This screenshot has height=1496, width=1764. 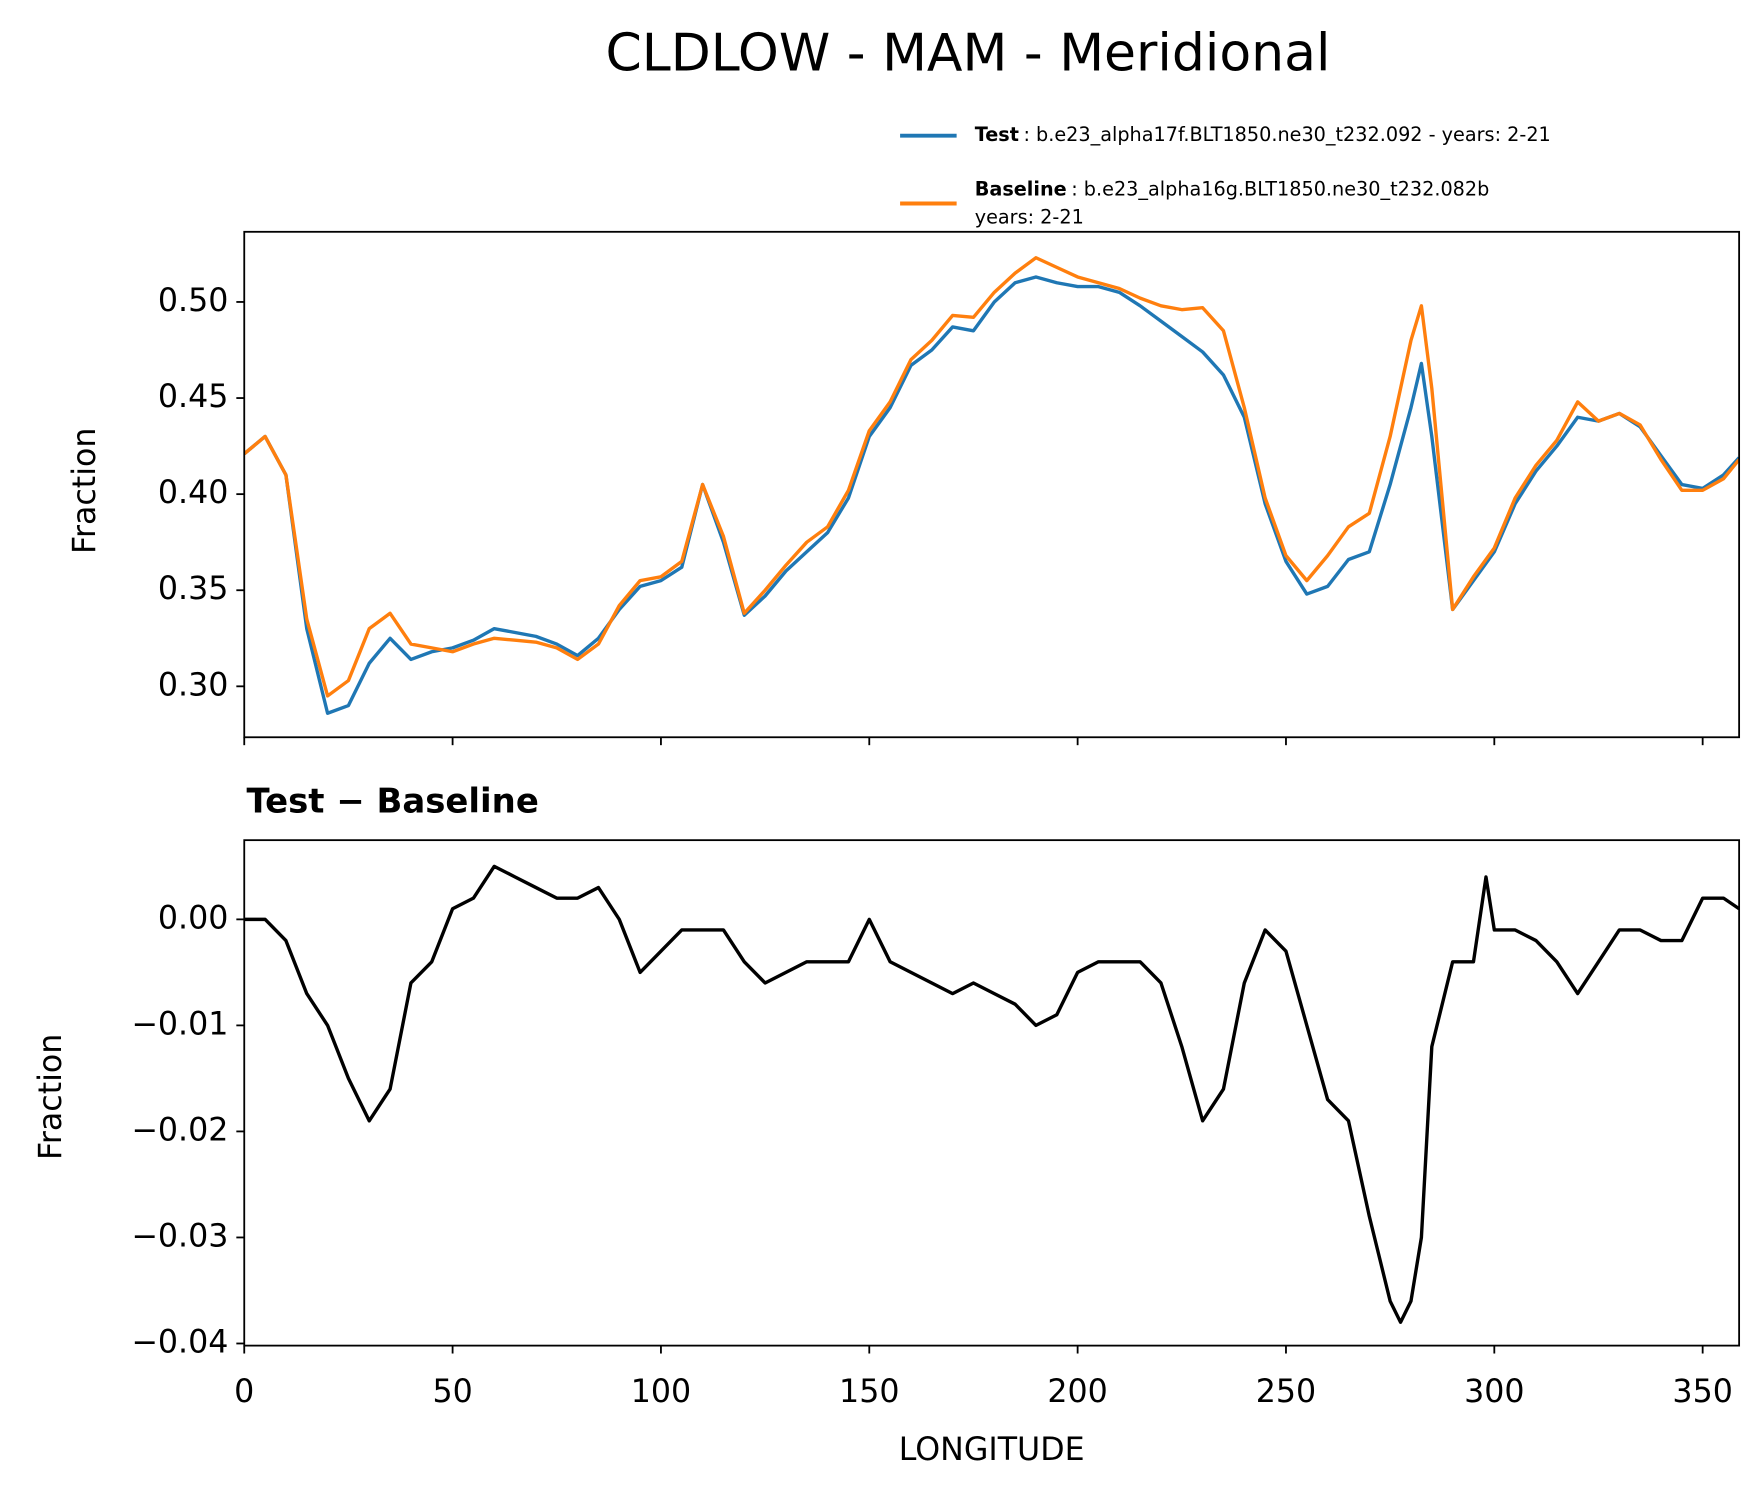 I want to click on figure-title: CLDLOW - MAM - Meridional, so click(x=967, y=54).